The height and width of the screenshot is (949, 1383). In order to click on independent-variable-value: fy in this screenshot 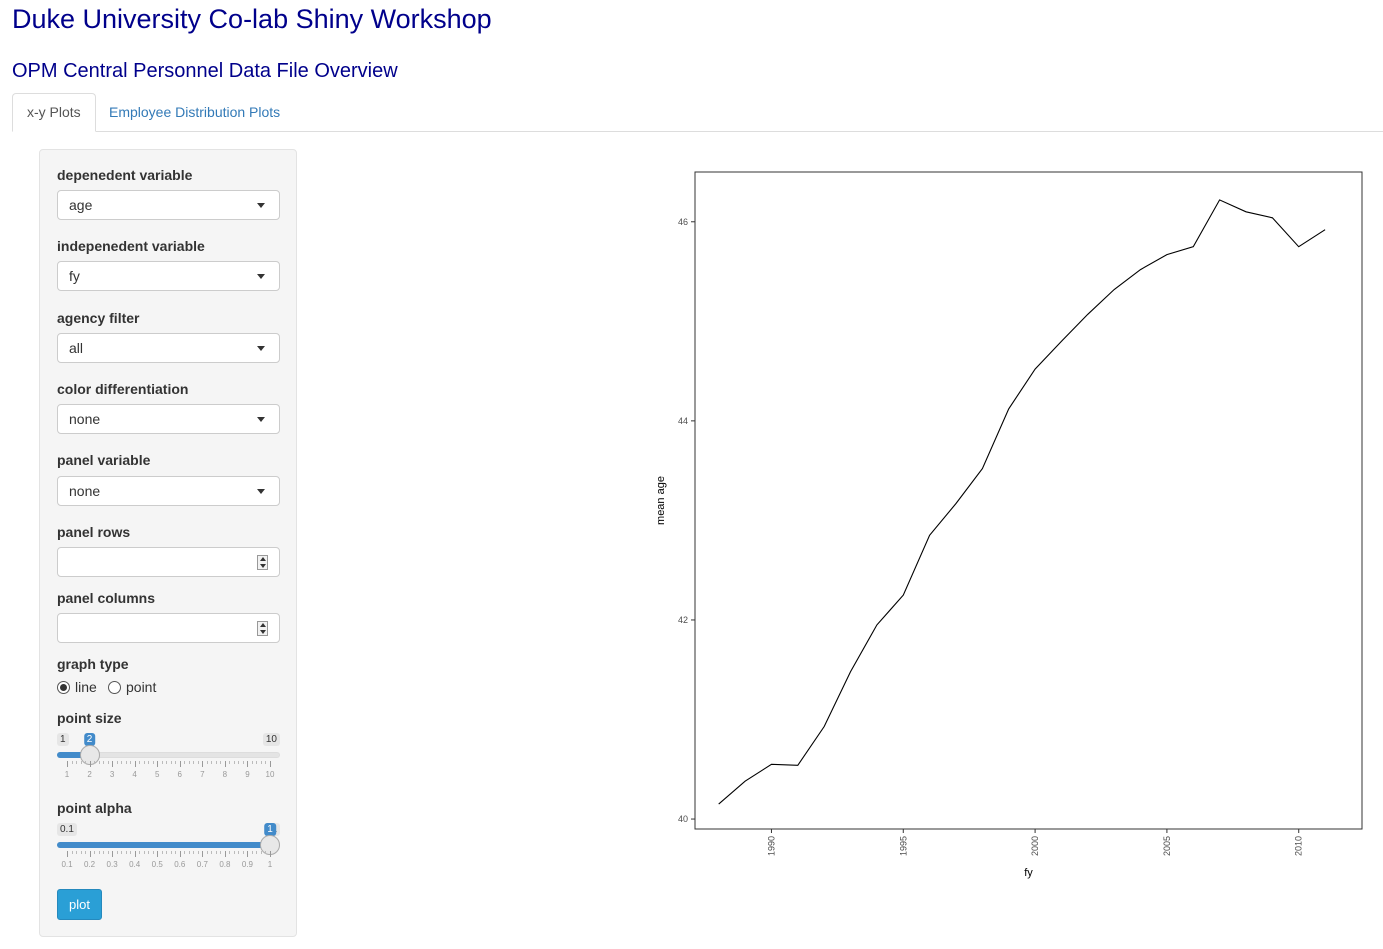, I will do `click(74, 276)`.